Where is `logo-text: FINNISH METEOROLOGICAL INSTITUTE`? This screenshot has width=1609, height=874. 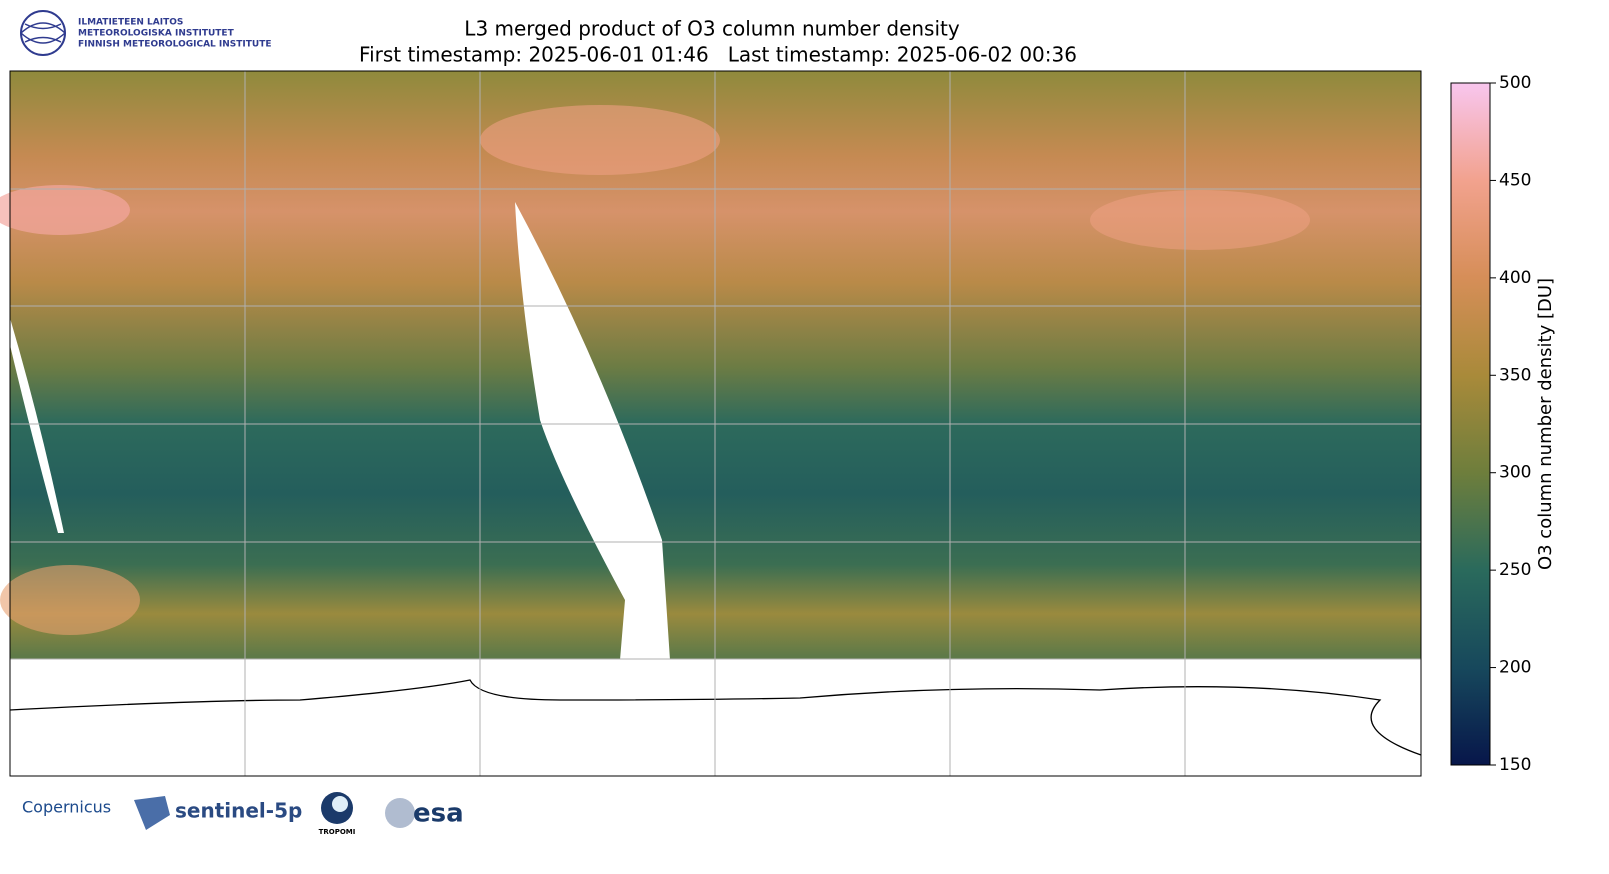 logo-text: FINNISH METEOROLOGICAL INSTITUTE is located at coordinates (175, 45).